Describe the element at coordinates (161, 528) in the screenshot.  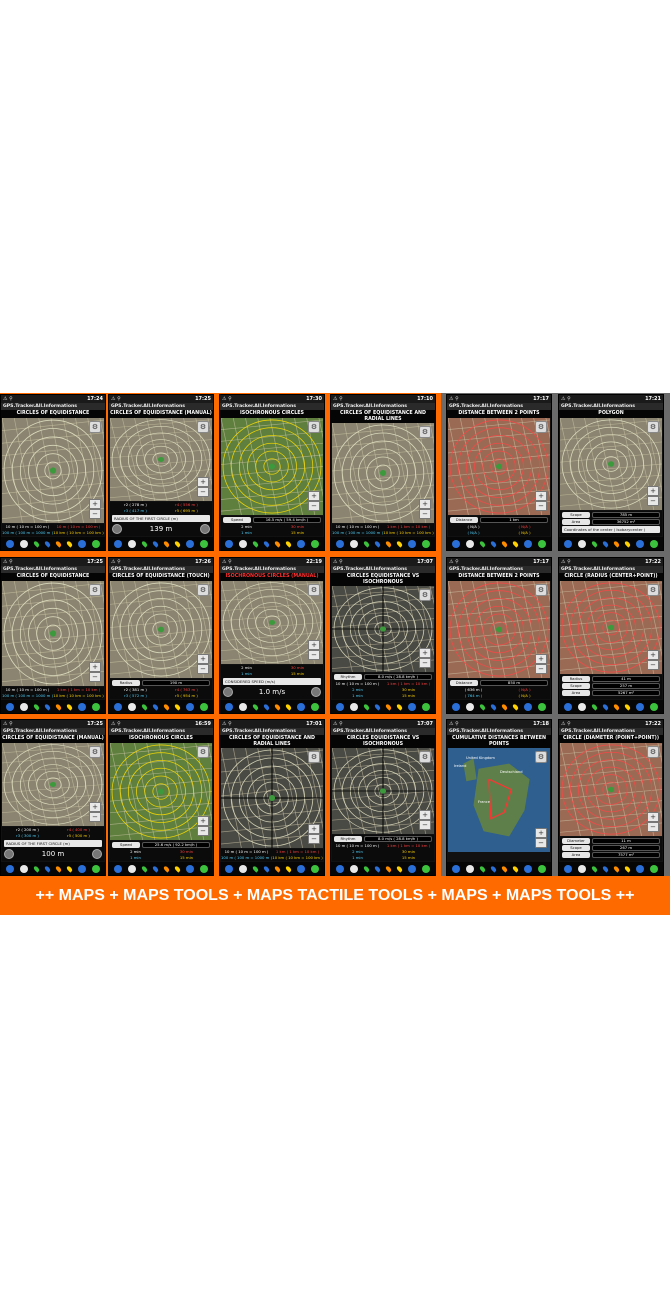
I see `value-stepper: 139 m` at that location.